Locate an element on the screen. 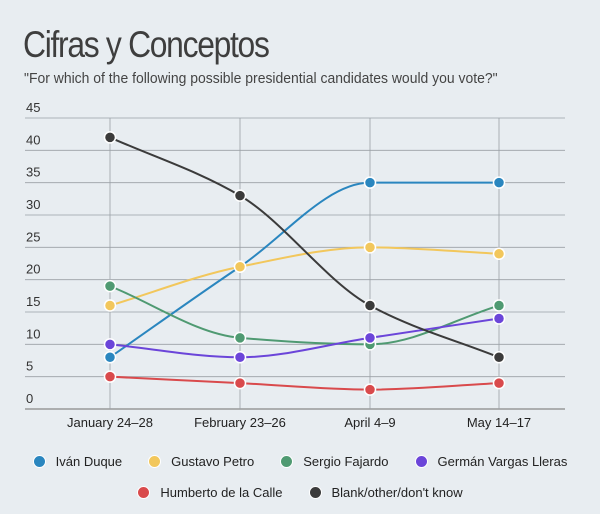 Image resolution: width=600 pixels, height=514 pixels. y-tick-label: 5 is located at coordinates (29, 366).